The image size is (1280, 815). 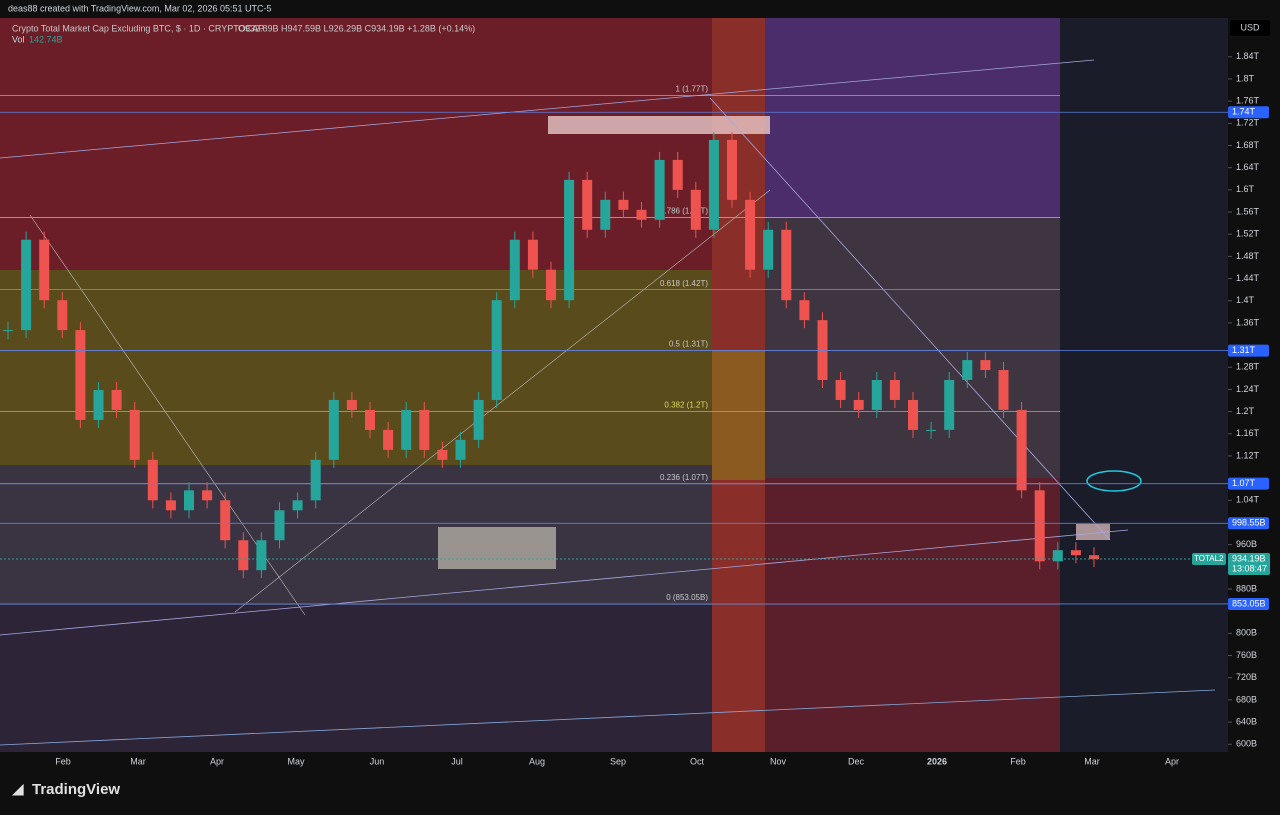 I want to click on price-label: 1.64T, so click(x=1248, y=167).